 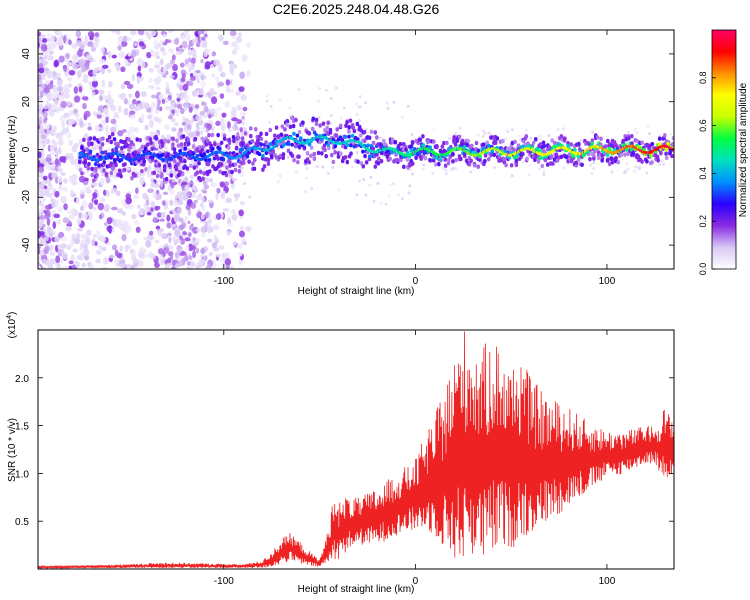 What do you see at coordinates (703, 125) in the screenshot?
I see `colorbar-tick-label-3: 0.6` at bounding box center [703, 125].